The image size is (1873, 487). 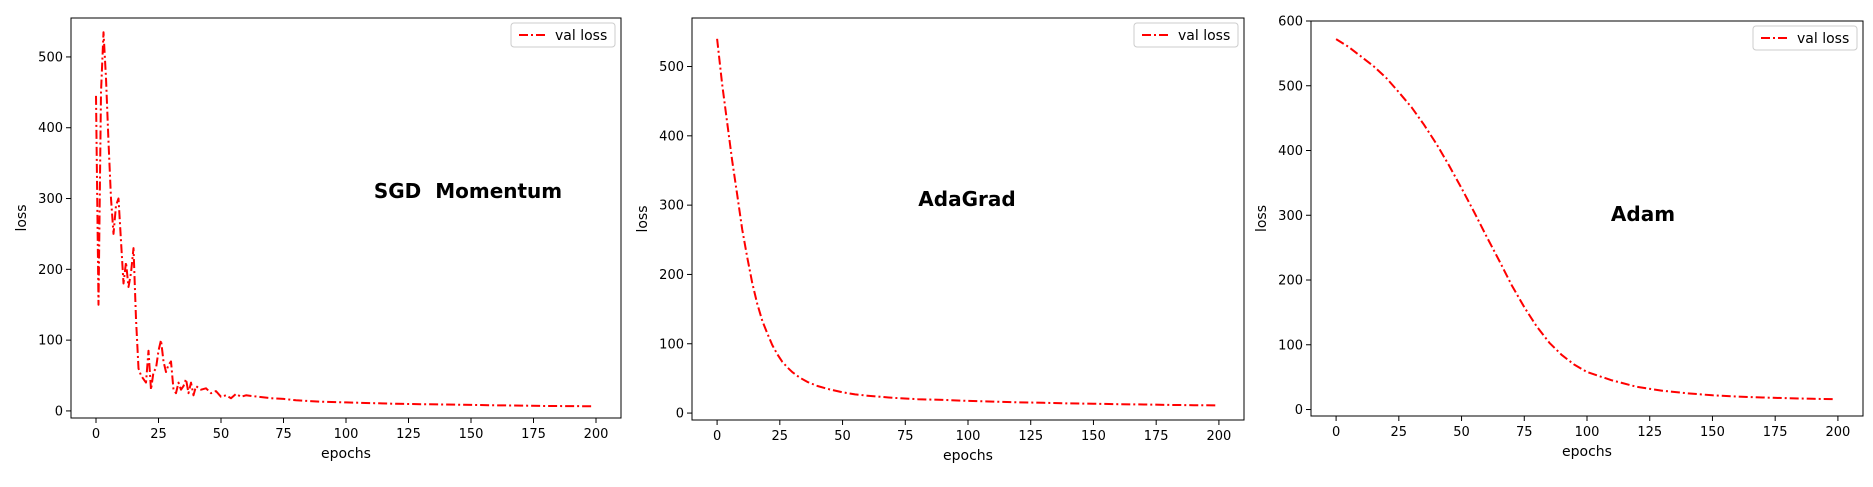 What do you see at coordinates (966, 199) in the screenshot?
I see `optimizer-annotation: AdaGrad` at bounding box center [966, 199].